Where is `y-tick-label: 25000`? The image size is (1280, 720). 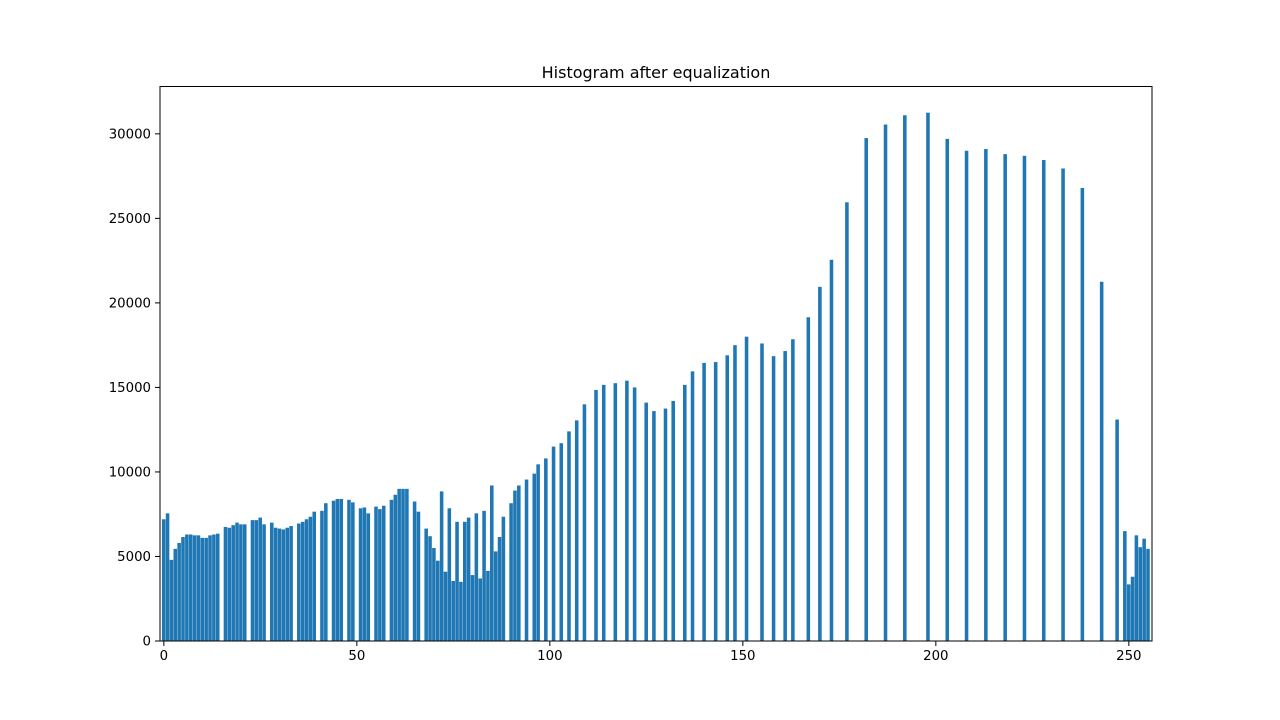
y-tick-label: 25000 is located at coordinates (130, 219).